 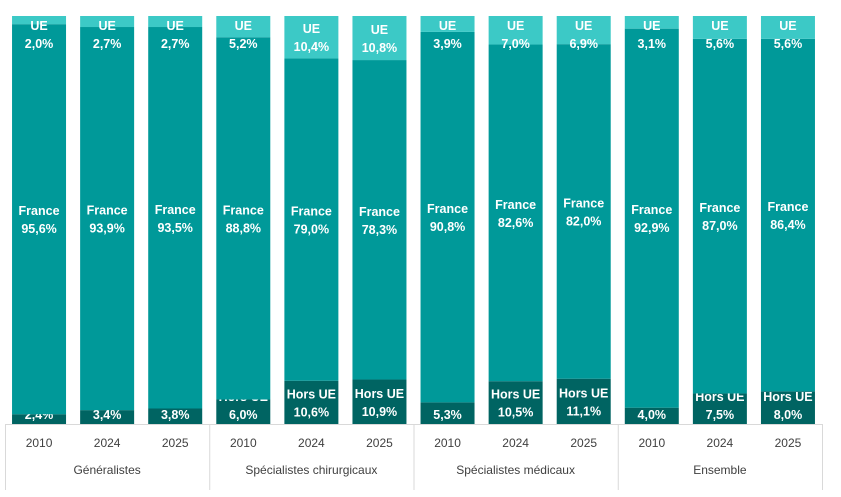 I want to click on bar-stack: Hors UE 7,5% France 87,0% UE 5,6%, so click(x=719, y=220).